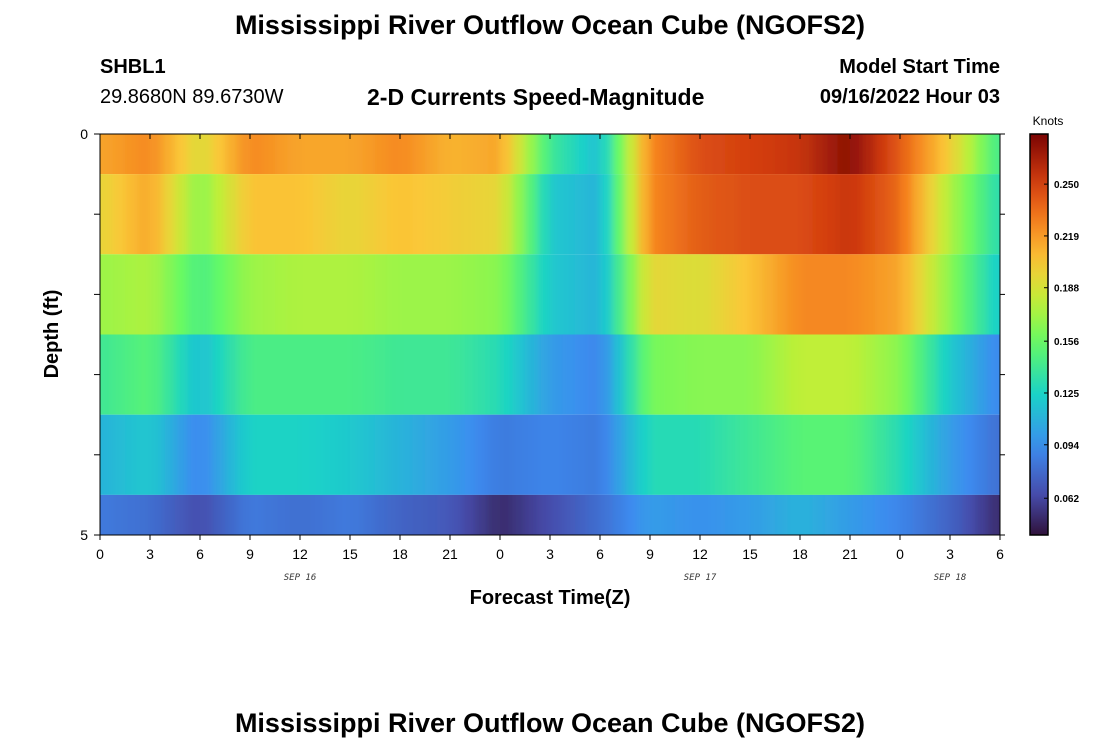 Image resolution: width=1100 pixels, height=750 pixels. I want to click on y-tick-label: 0, so click(84, 134).